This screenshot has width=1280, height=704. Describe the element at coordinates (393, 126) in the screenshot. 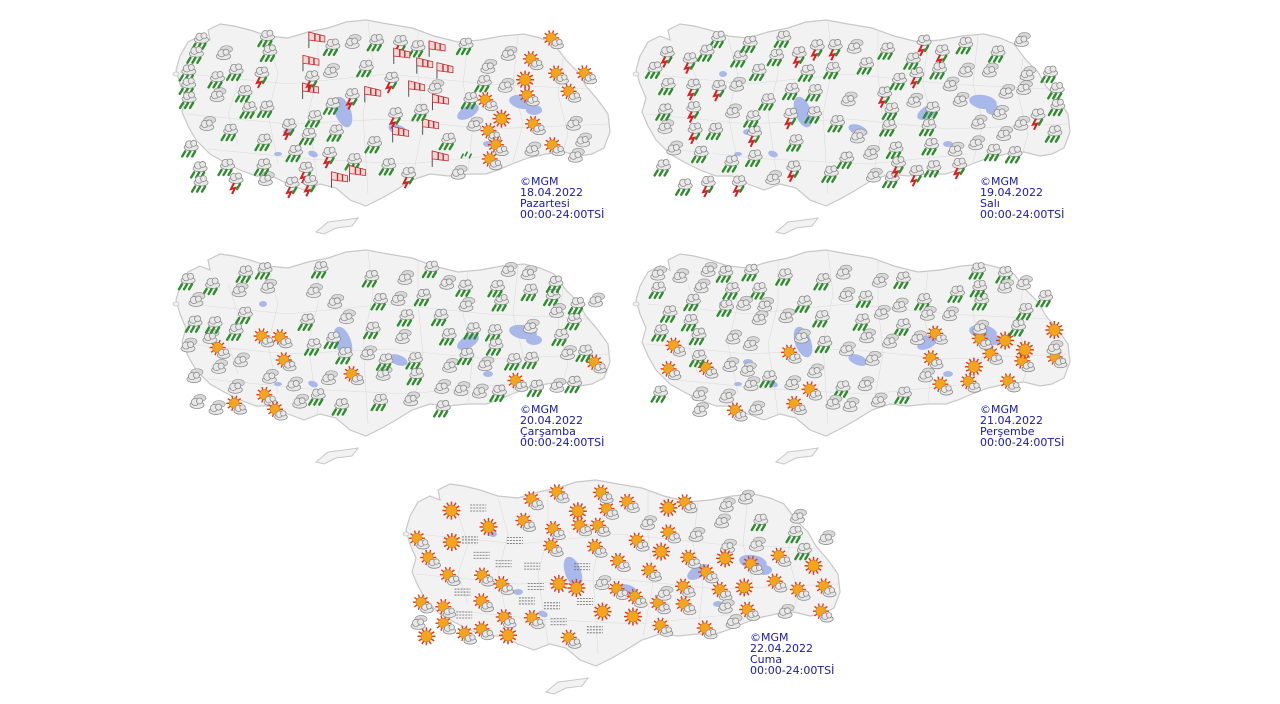

I see `map-panel-1: ©MGM 18.04.2022 Pazartesi 00:00-24:00TSİ` at that location.